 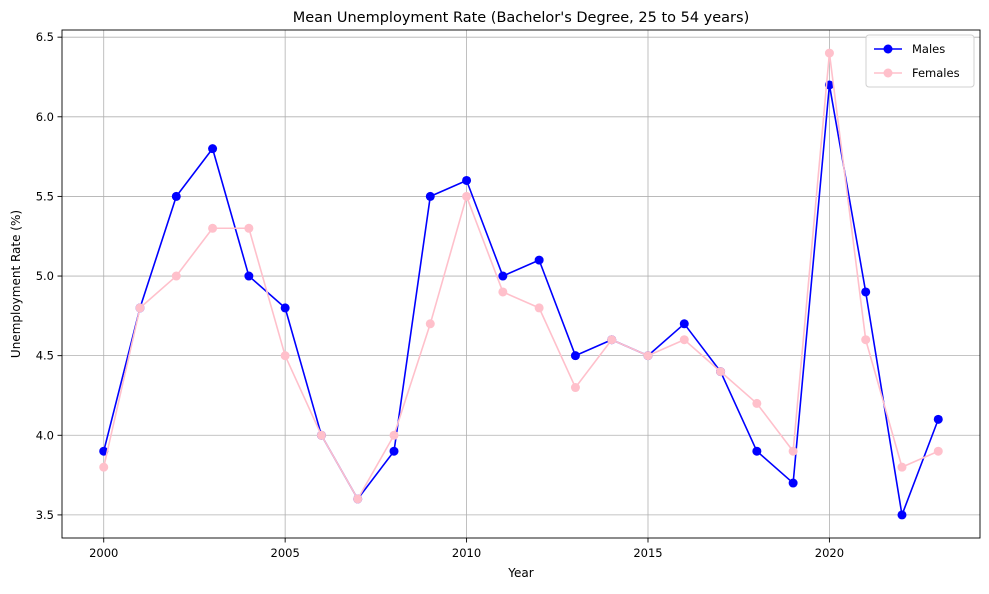 What do you see at coordinates (829, 553) in the screenshot?
I see `x-tick-label: 2020` at bounding box center [829, 553].